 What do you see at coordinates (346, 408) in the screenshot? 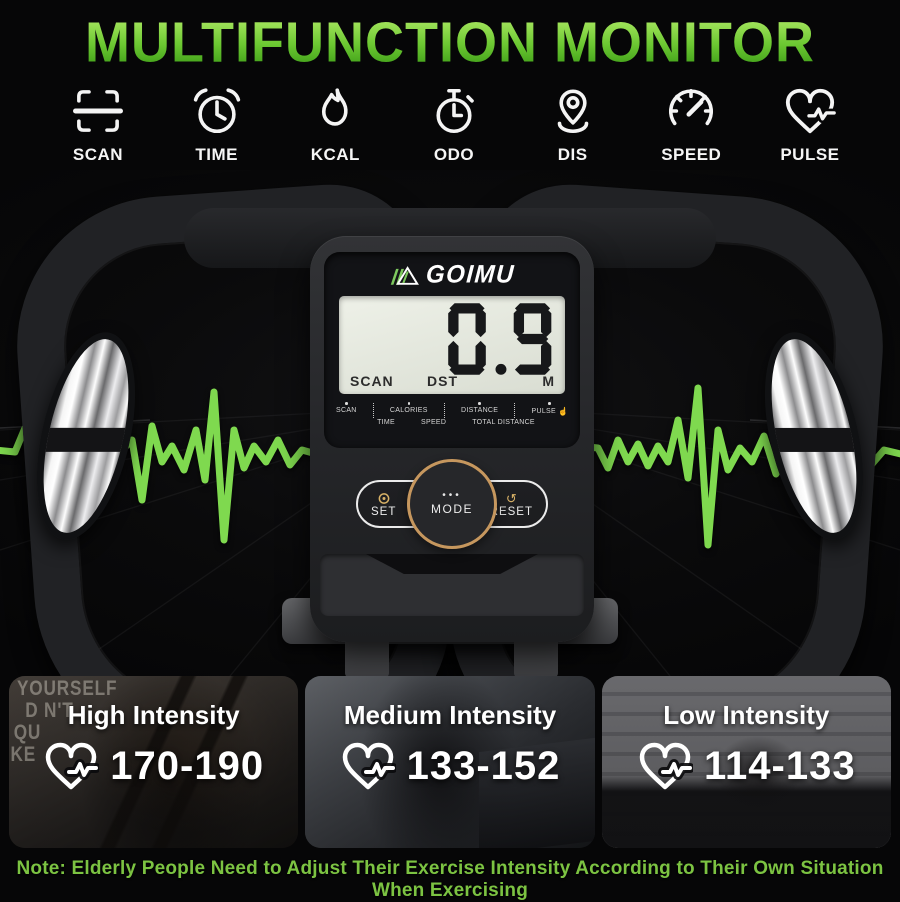
I see `mode-label: SCAN` at bounding box center [346, 408].